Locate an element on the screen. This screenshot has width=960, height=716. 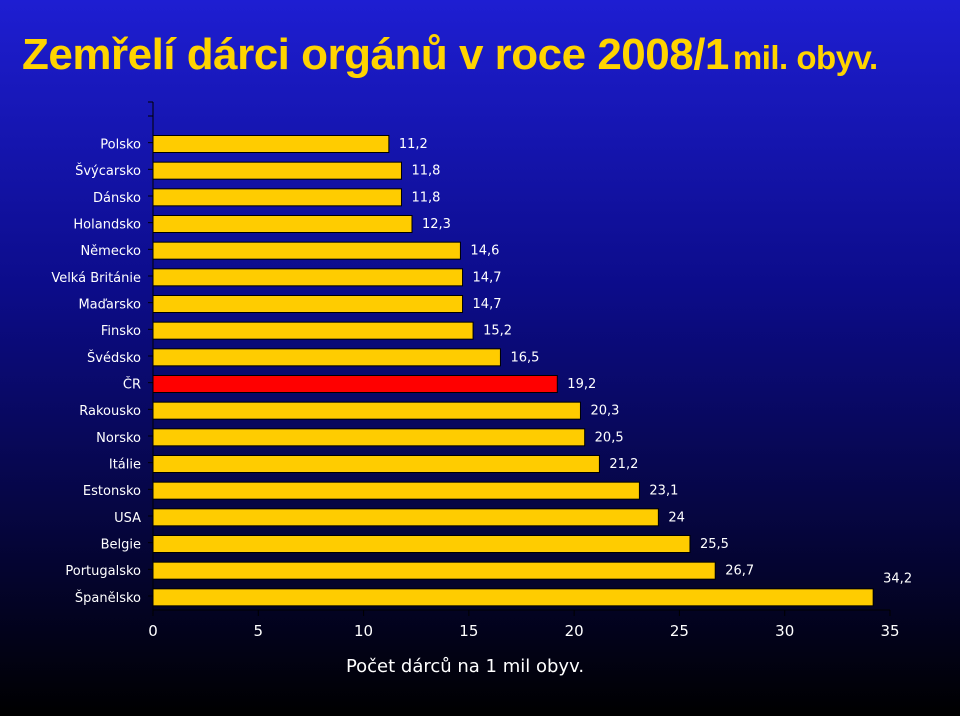
category-label: Portugalsko is located at coordinates (103, 571).